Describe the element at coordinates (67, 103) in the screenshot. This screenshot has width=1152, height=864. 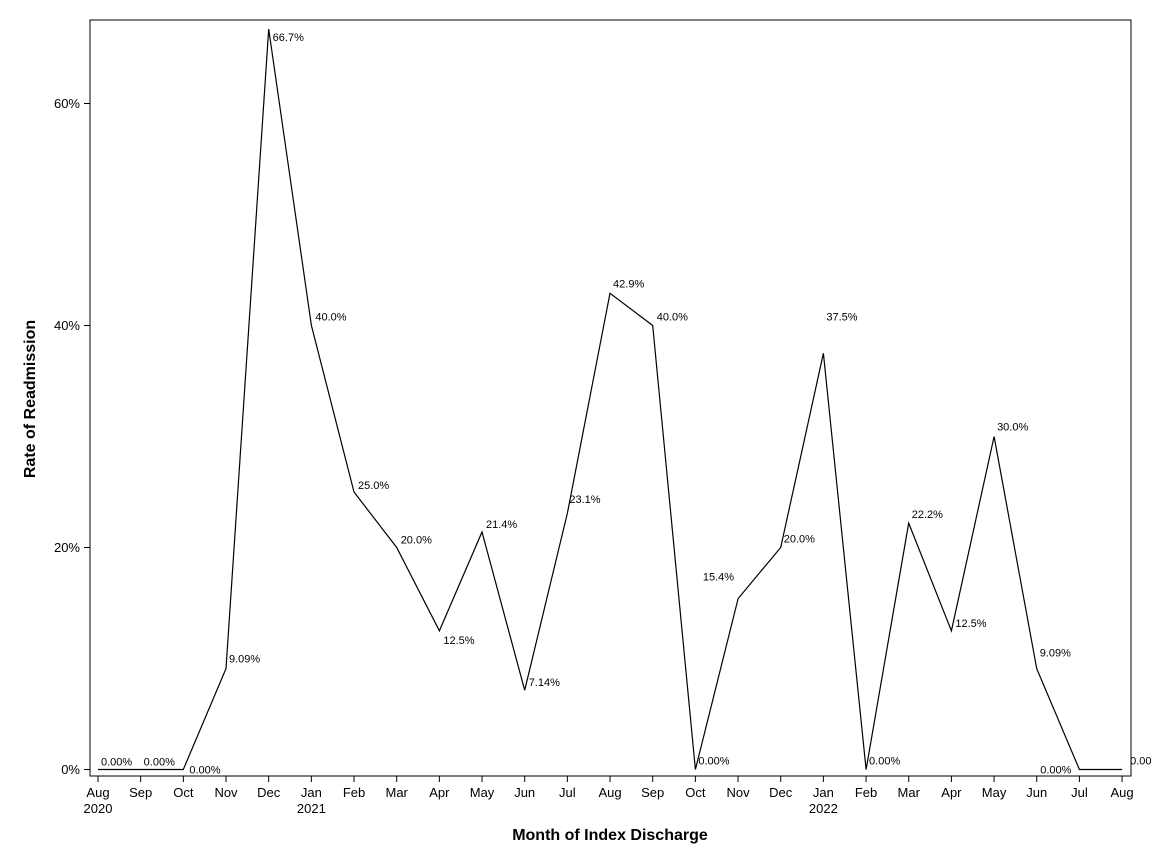
I see `y-tick-label: 60%` at that location.